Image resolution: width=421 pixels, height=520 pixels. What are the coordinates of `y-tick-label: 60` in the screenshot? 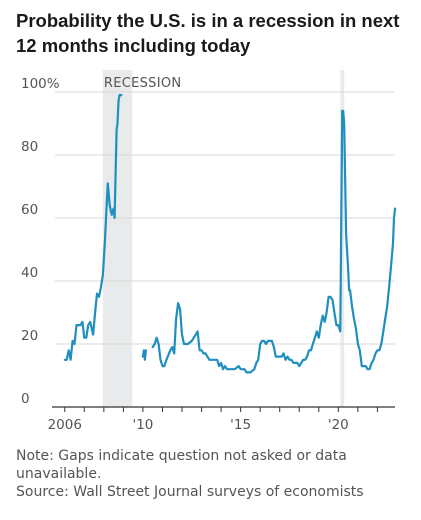 It's located at (29, 210).